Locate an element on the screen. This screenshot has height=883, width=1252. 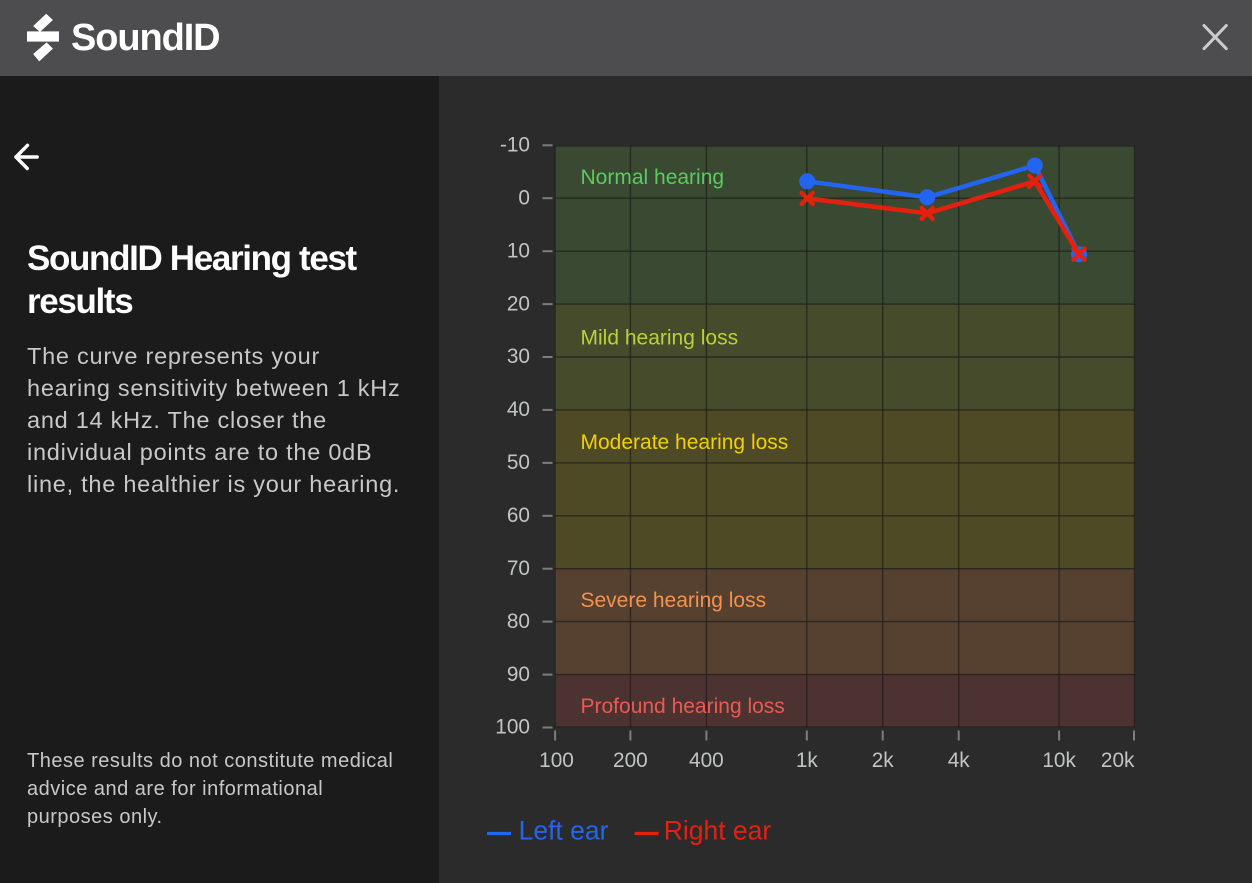
svg-text: 20 is located at coordinates (518, 303).